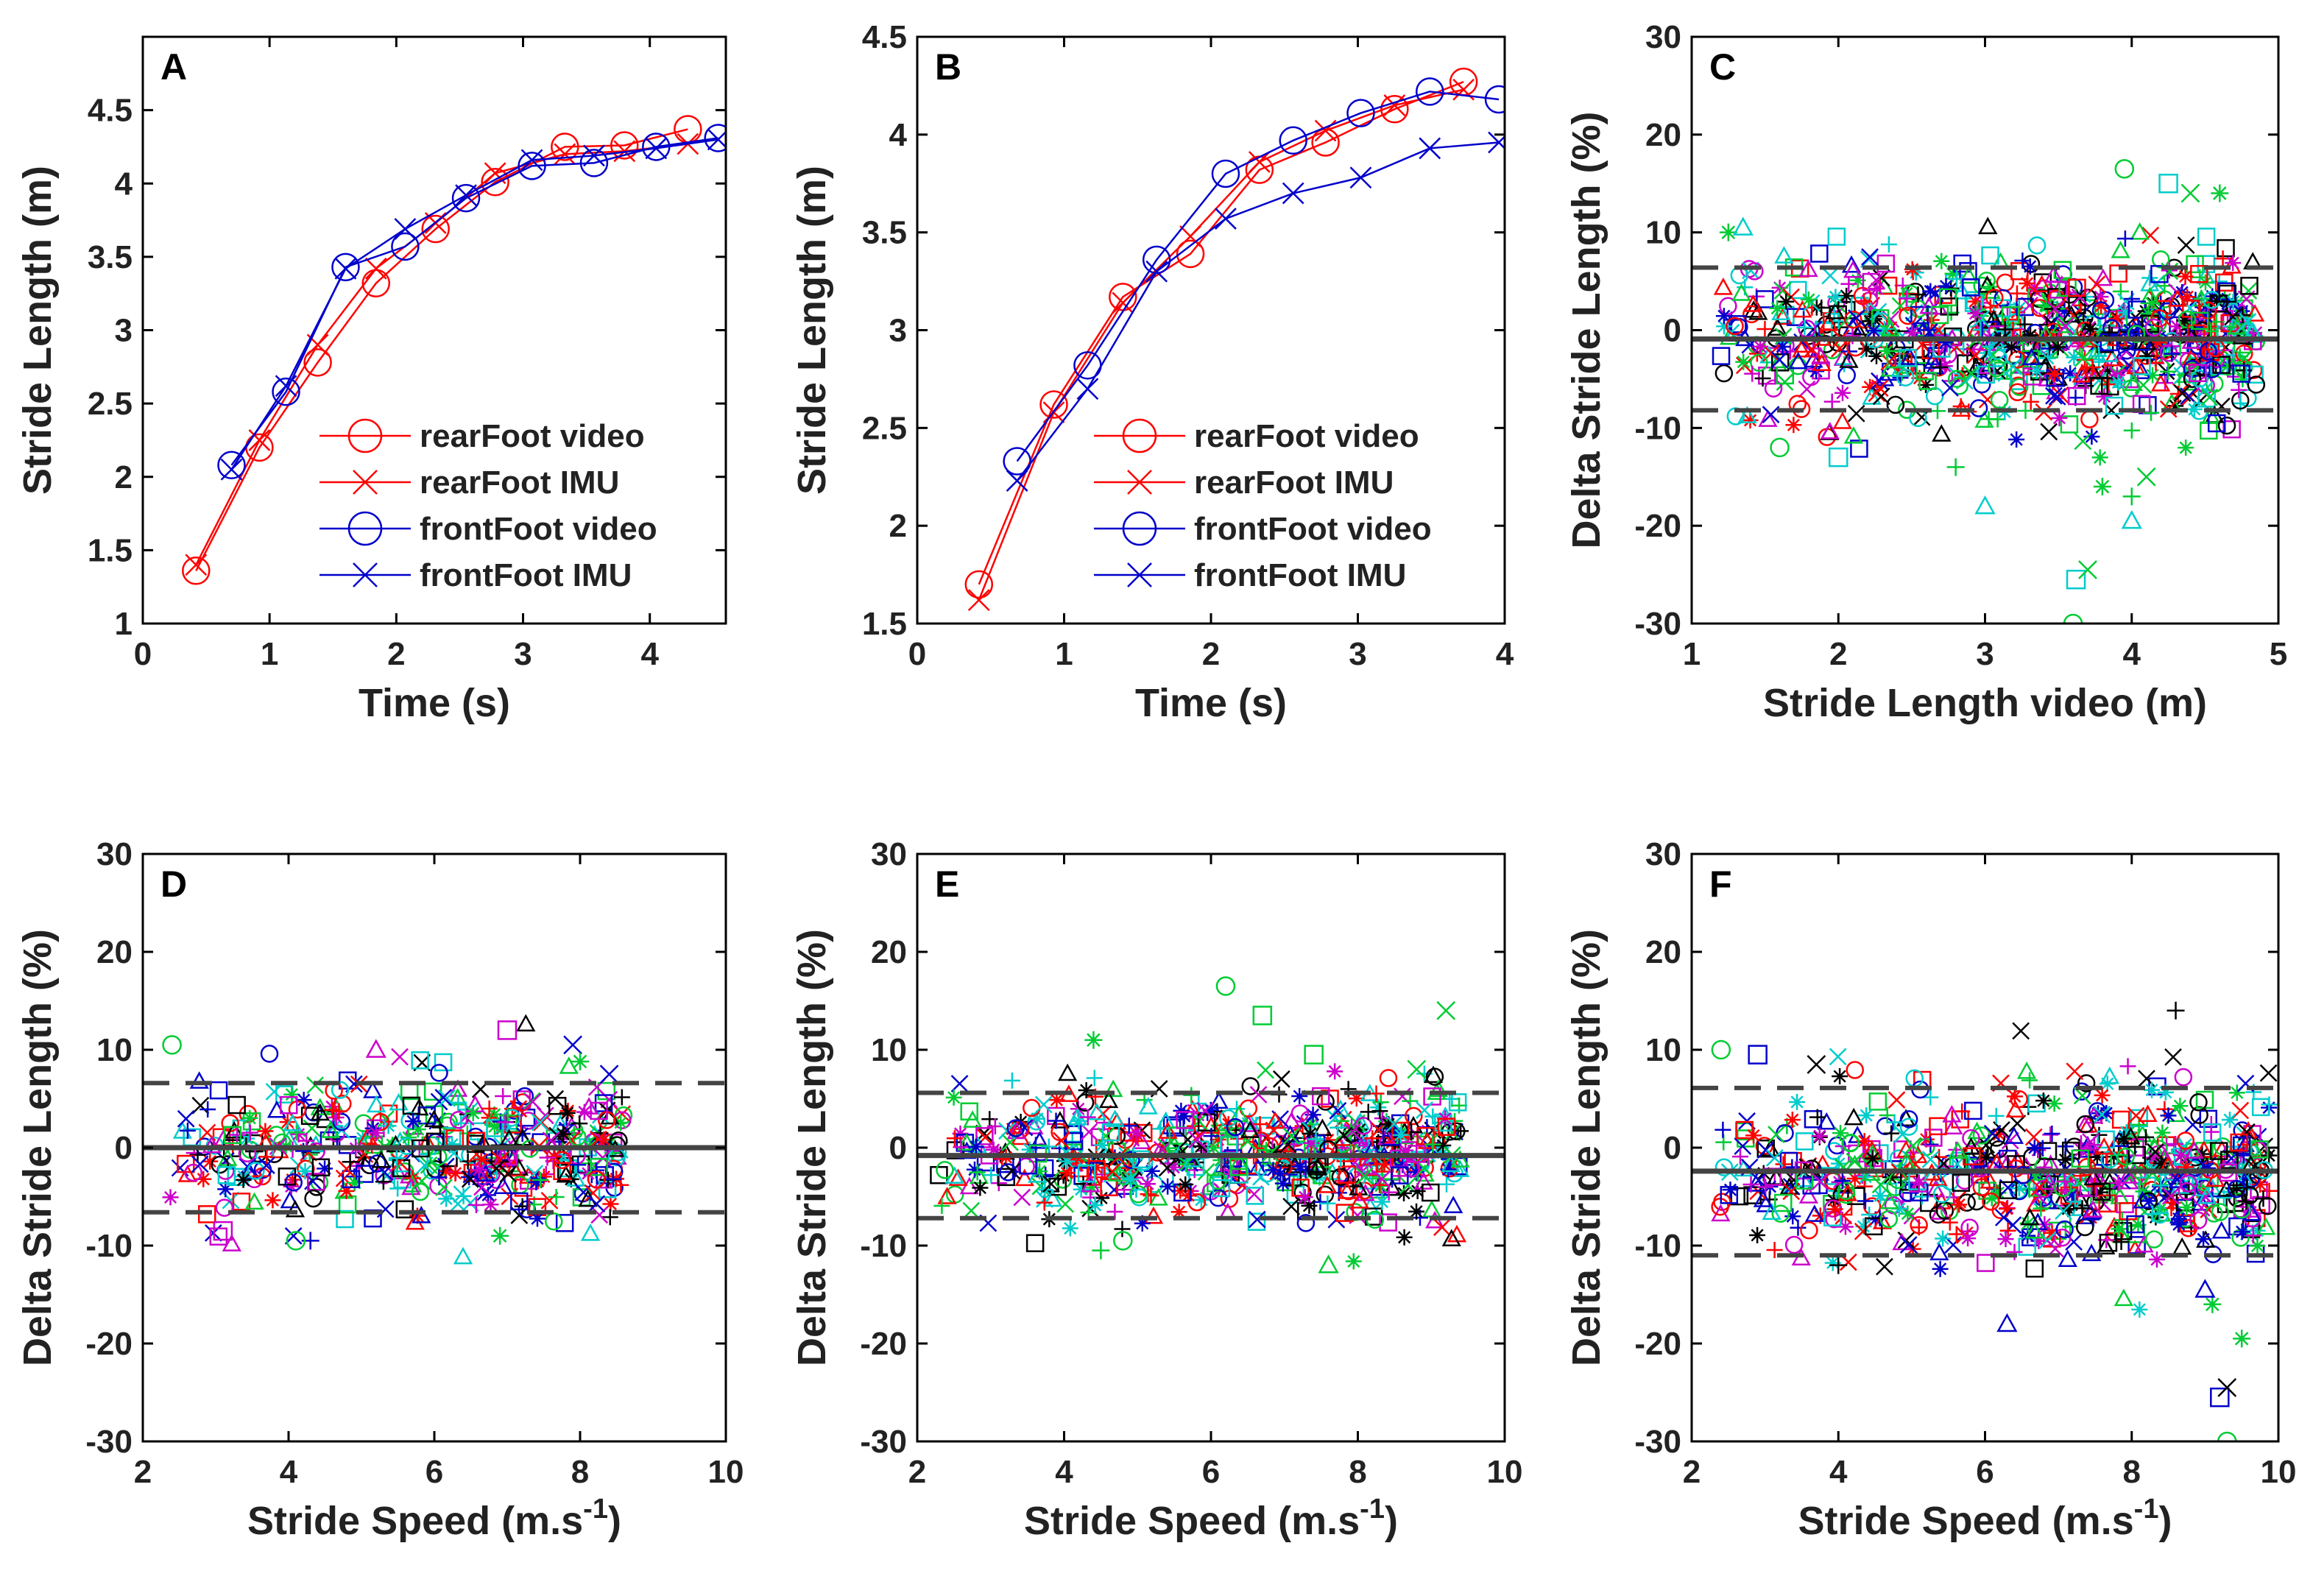 Image resolution: width=2313 pixels, height=1596 pixels. What do you see at coordinates (1307, 436) in the screenshot?
I see `legend-label: rearFoot video` at bounding box center [1307, 436].